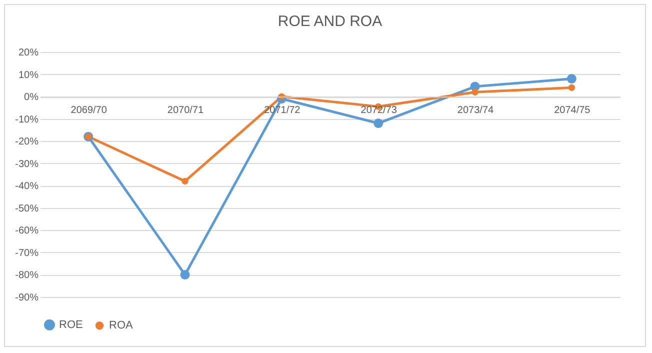  What do you see at coordinates (27, 208) in the screenshot?
I see `y-tick-label: -50%` at bounding box center [27, 208].